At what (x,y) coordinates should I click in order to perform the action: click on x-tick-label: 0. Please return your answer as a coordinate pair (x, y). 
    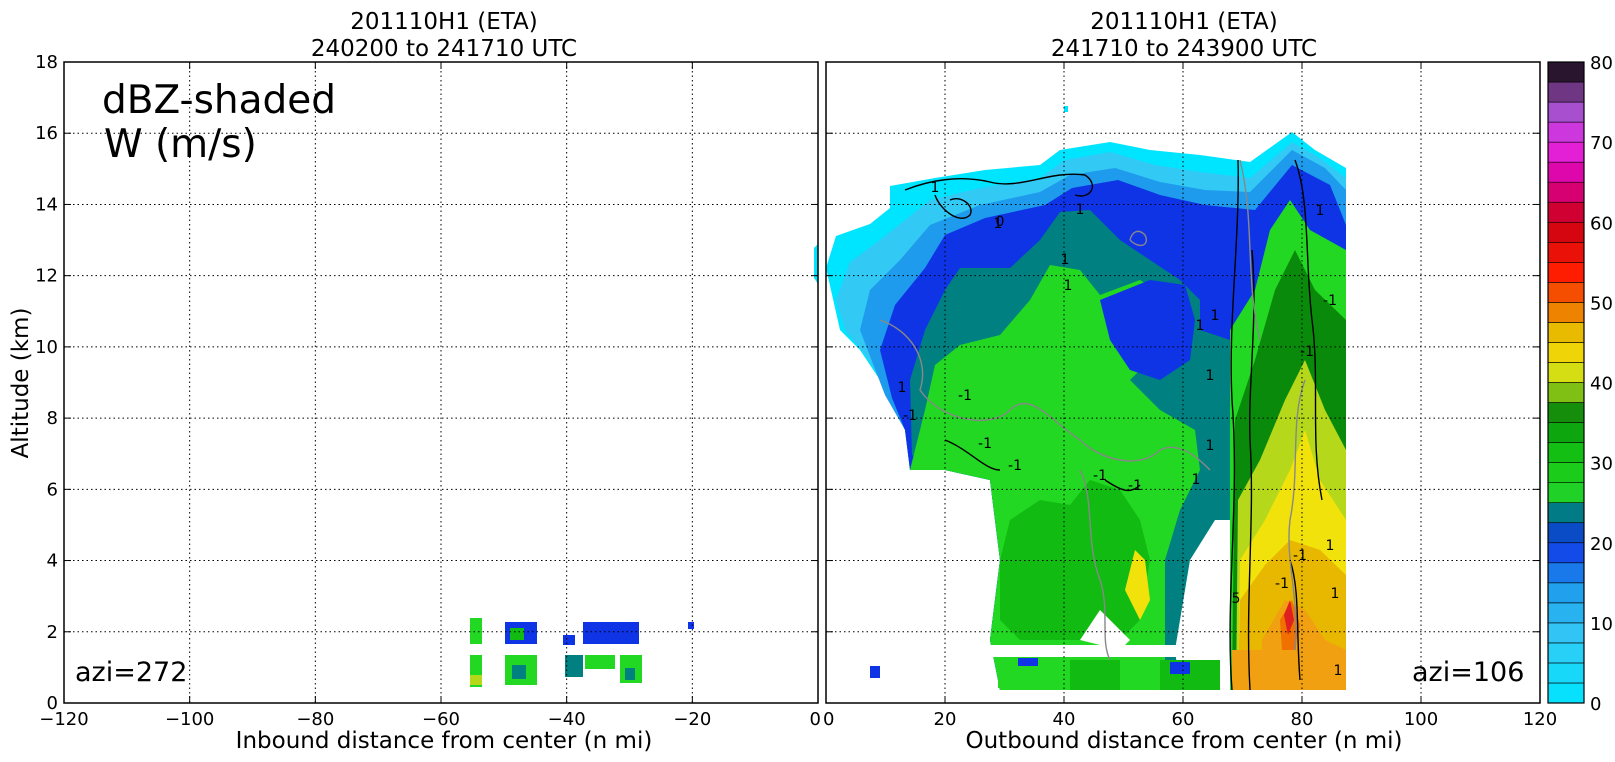
    Looking at the image, I should click on (828, 719).